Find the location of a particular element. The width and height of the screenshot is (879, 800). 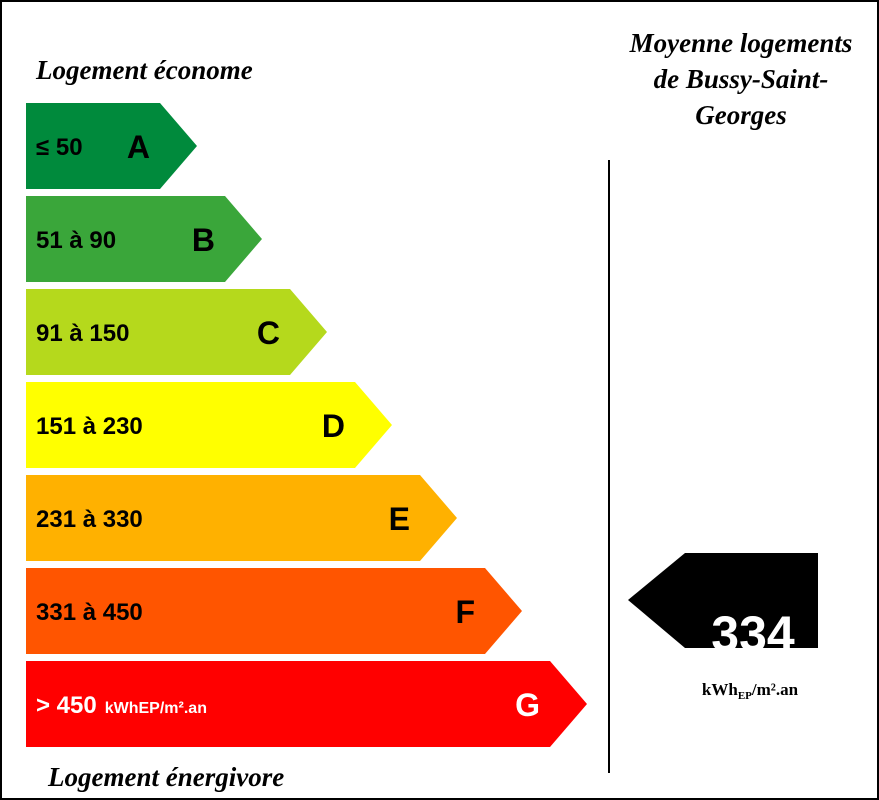

range: 91 à 150 is located at coordinates (82, 333).